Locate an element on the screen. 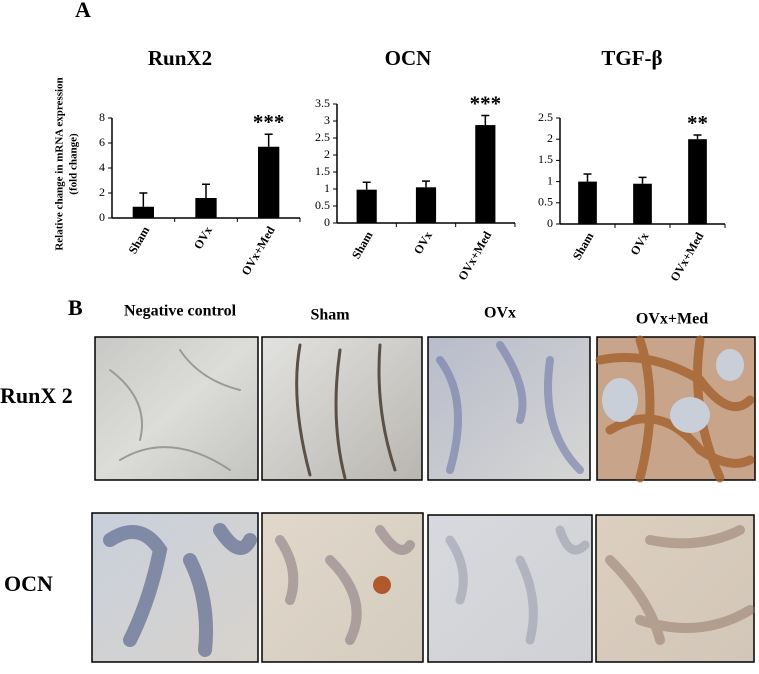 The image size is (759, 674). y-tick-label: 3 is located at coordinates (327, 120).